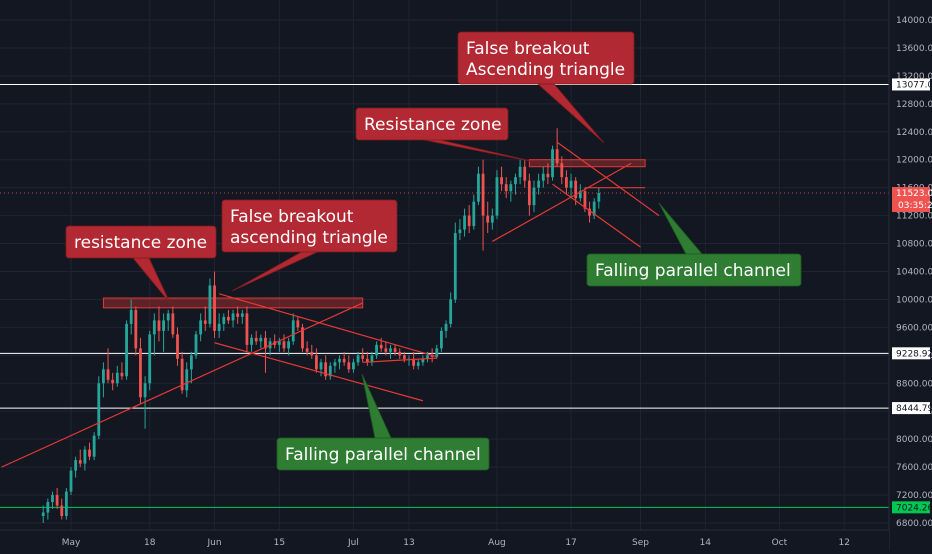 The height and width of the screenshot is (554, 932). I want to click on price-line-label: 7024.26, so click(914, 508).